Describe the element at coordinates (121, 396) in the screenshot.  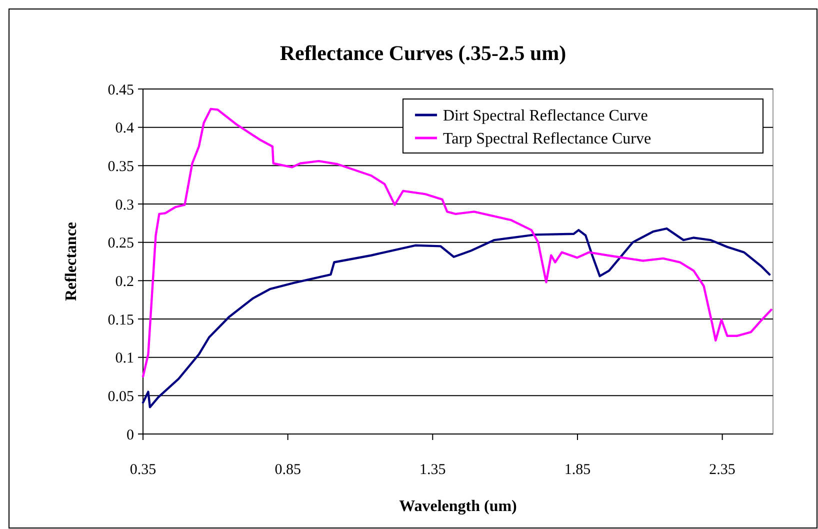
I see `y-tick-label: 0.05` at that location.